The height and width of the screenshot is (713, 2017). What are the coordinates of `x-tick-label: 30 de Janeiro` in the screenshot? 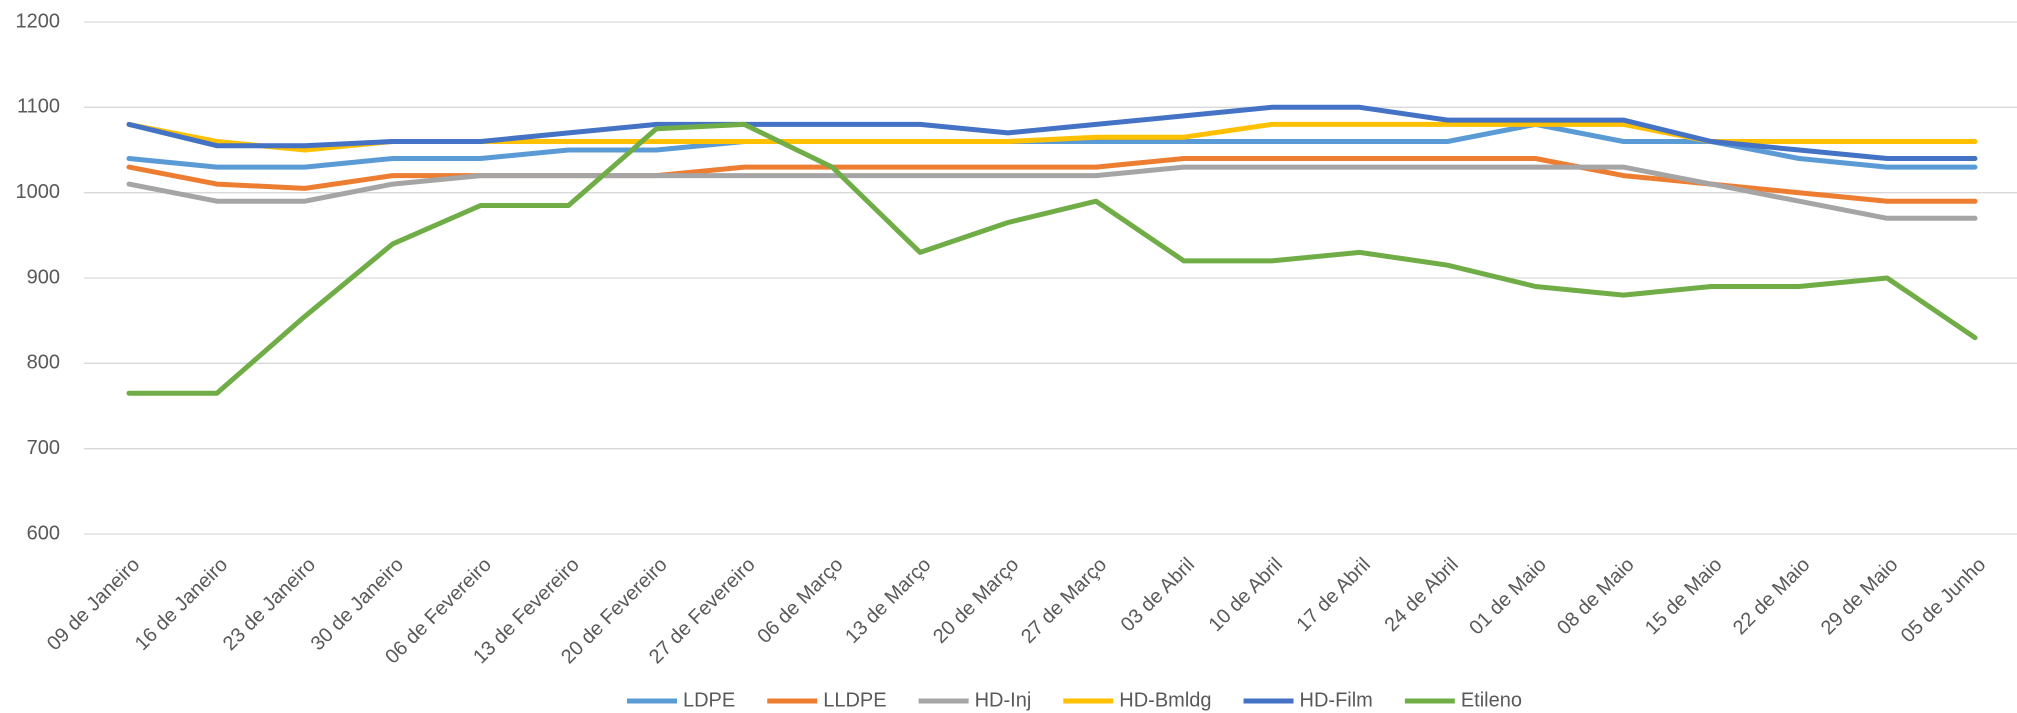 It's located at (357, 604).